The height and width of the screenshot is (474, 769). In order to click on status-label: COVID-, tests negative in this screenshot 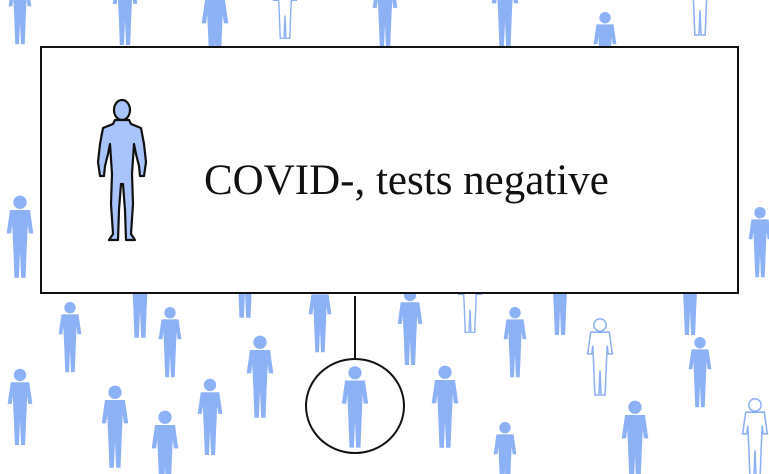, I will do `click(406, 180)`.